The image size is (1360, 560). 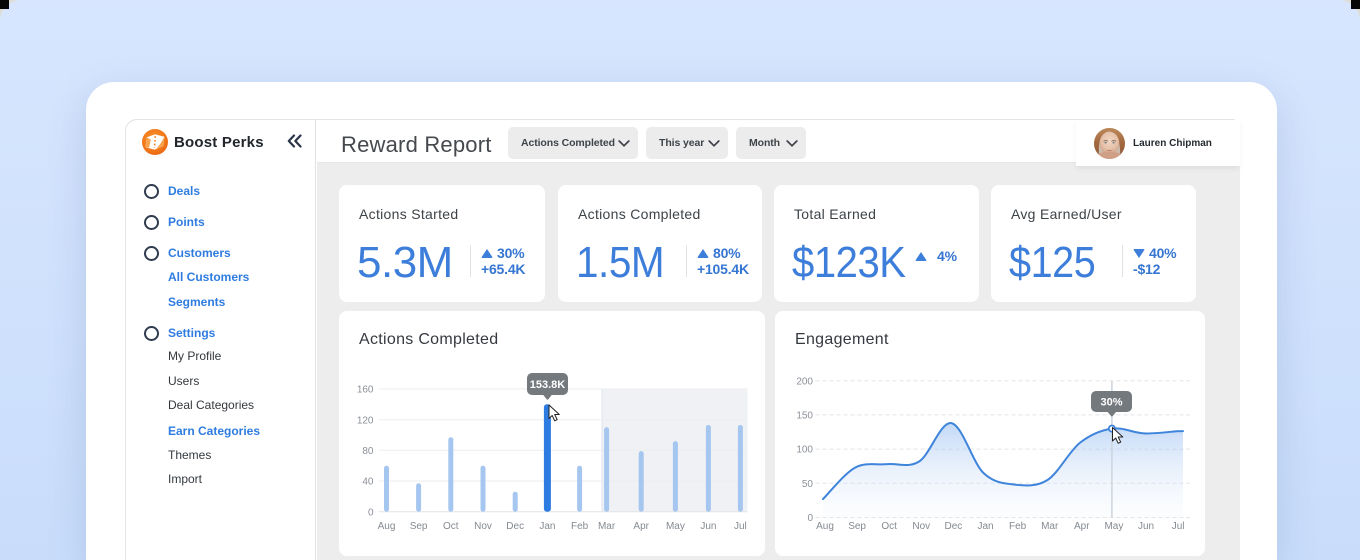 What do you see at coordinates (808, 484) in the screenshot?
I see `svg-text: 50` at bounding box center [808, 484].